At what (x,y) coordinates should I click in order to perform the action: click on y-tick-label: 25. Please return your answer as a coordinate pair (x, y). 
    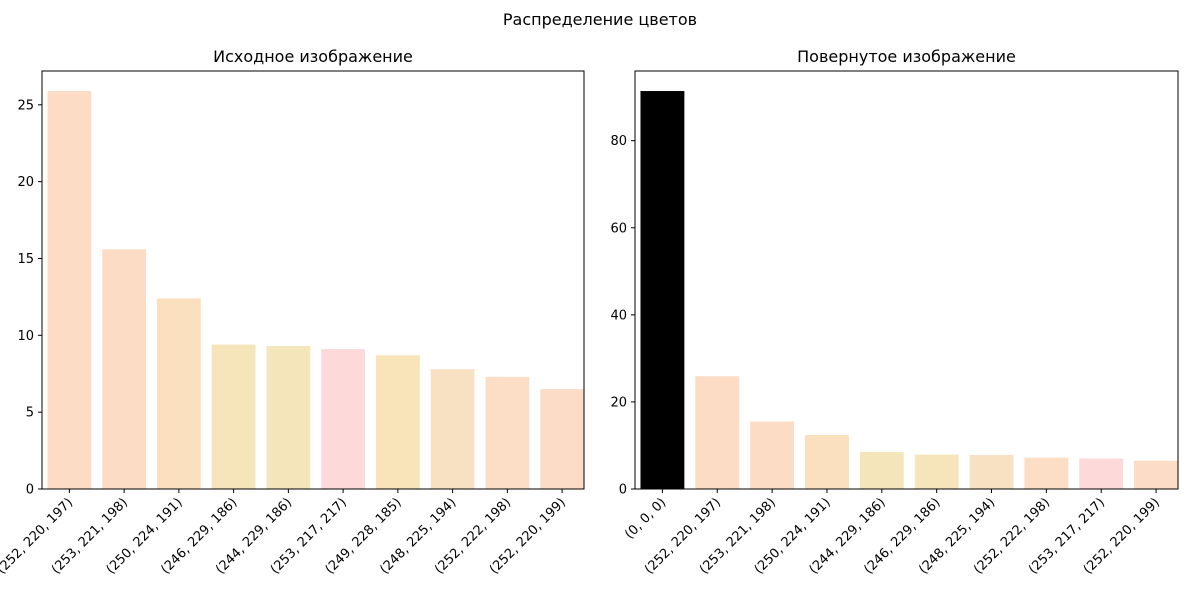
    Looking at the image, I should click on (25, 105).